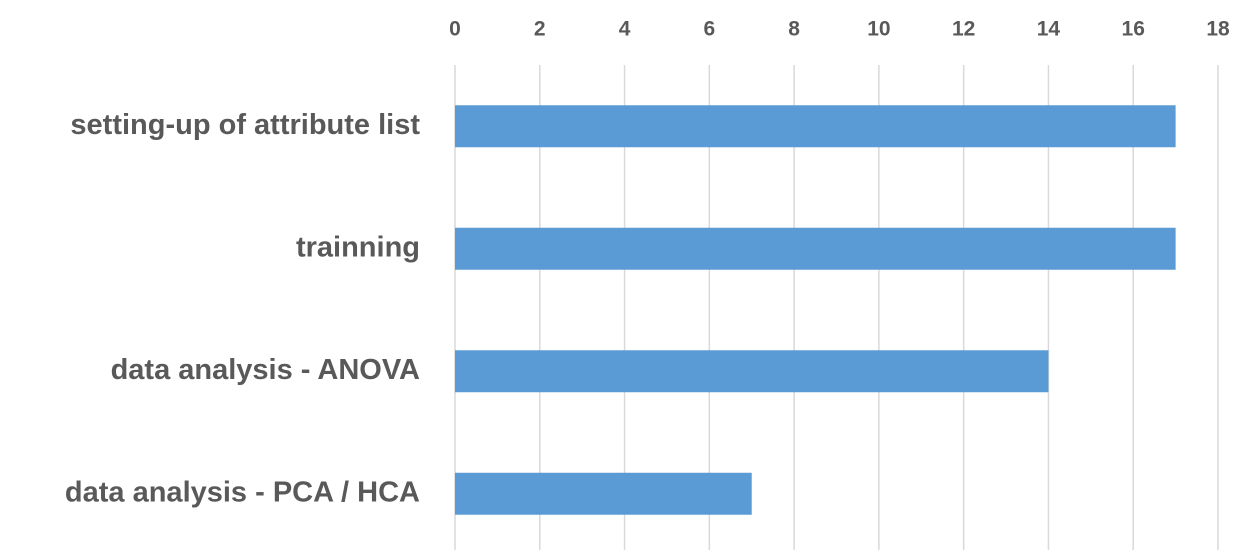 This screenshot has width=1247, height=558. Describe the element at coordinates (540, 29) in the screenshot. I see `x-tick-label: 2` at that location.